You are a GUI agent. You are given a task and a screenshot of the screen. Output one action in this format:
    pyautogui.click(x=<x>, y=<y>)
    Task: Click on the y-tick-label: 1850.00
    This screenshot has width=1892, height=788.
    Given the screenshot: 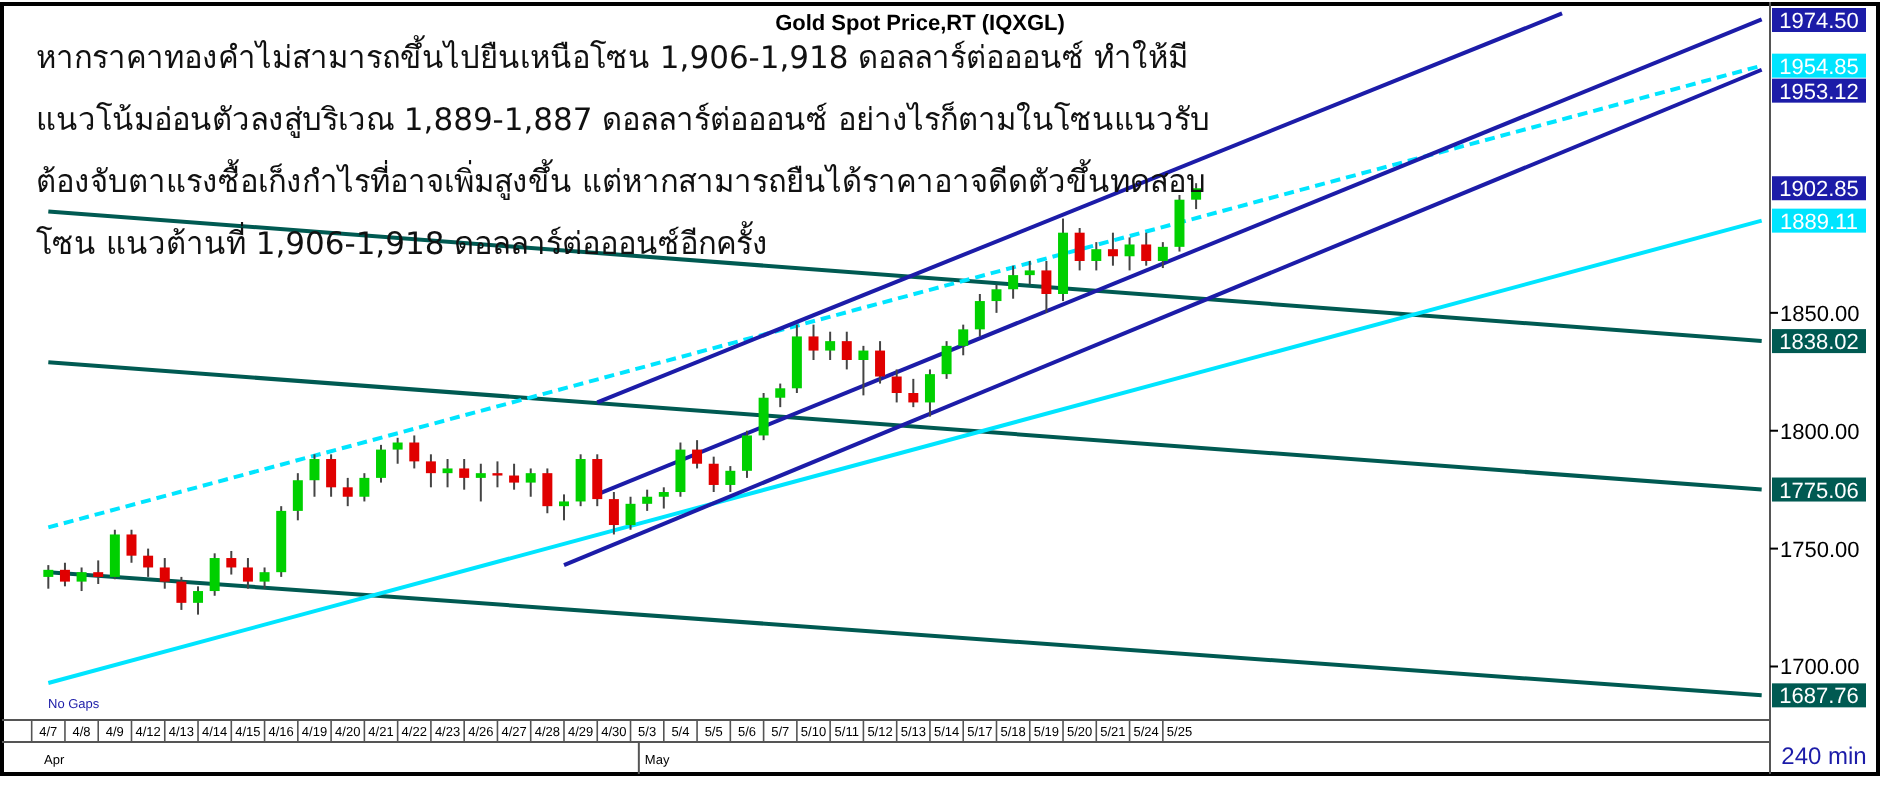 What is the action you would take?
    pyautogui.click(x=1820, y=314)
    